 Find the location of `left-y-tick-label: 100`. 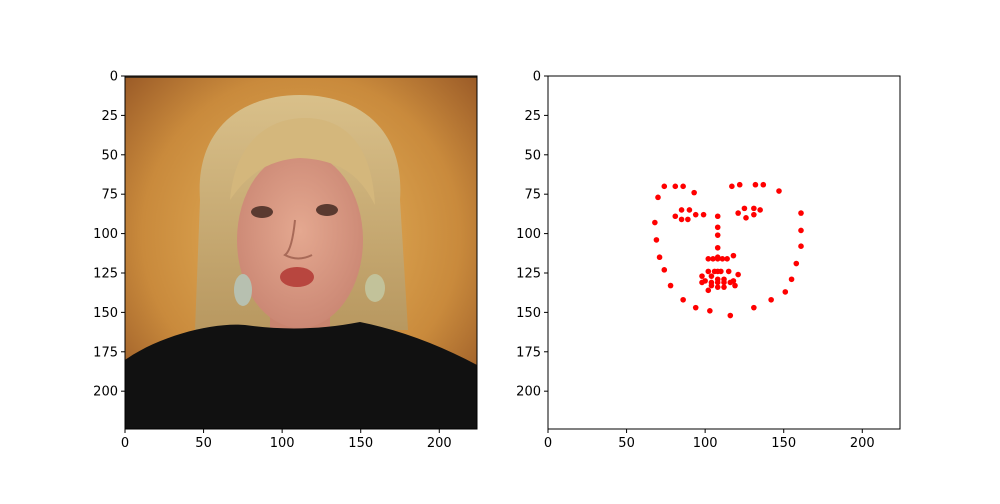

left-y-tick-label: 100 is located at coordinates (105, 234).